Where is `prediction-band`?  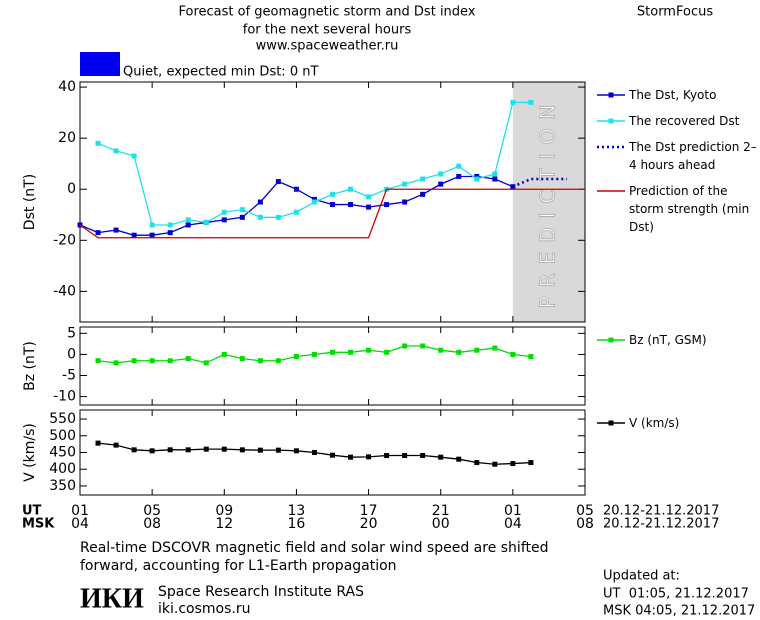
prediction-band is located at coordinates (548, 202).